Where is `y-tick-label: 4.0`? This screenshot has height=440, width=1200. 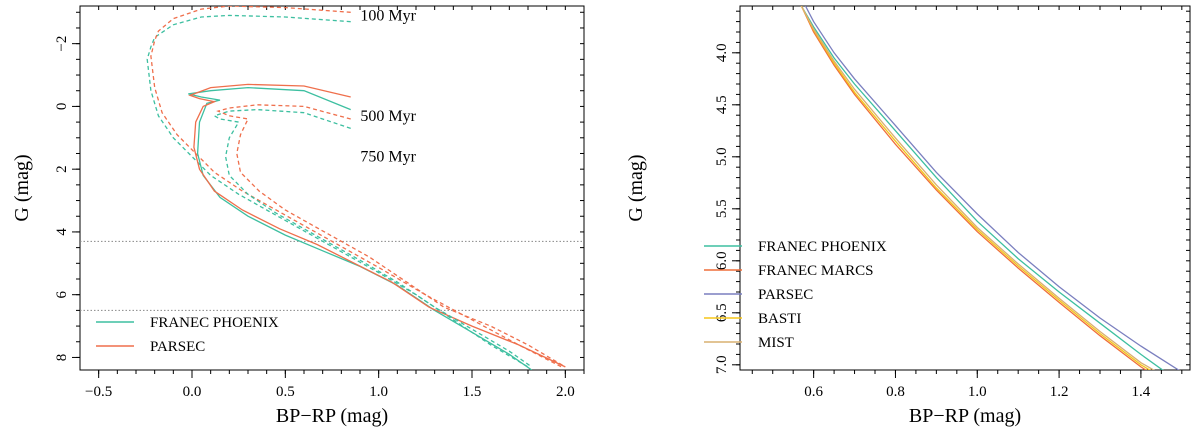
y-tick-label: 4.0 is located at coordinates (722, 52).